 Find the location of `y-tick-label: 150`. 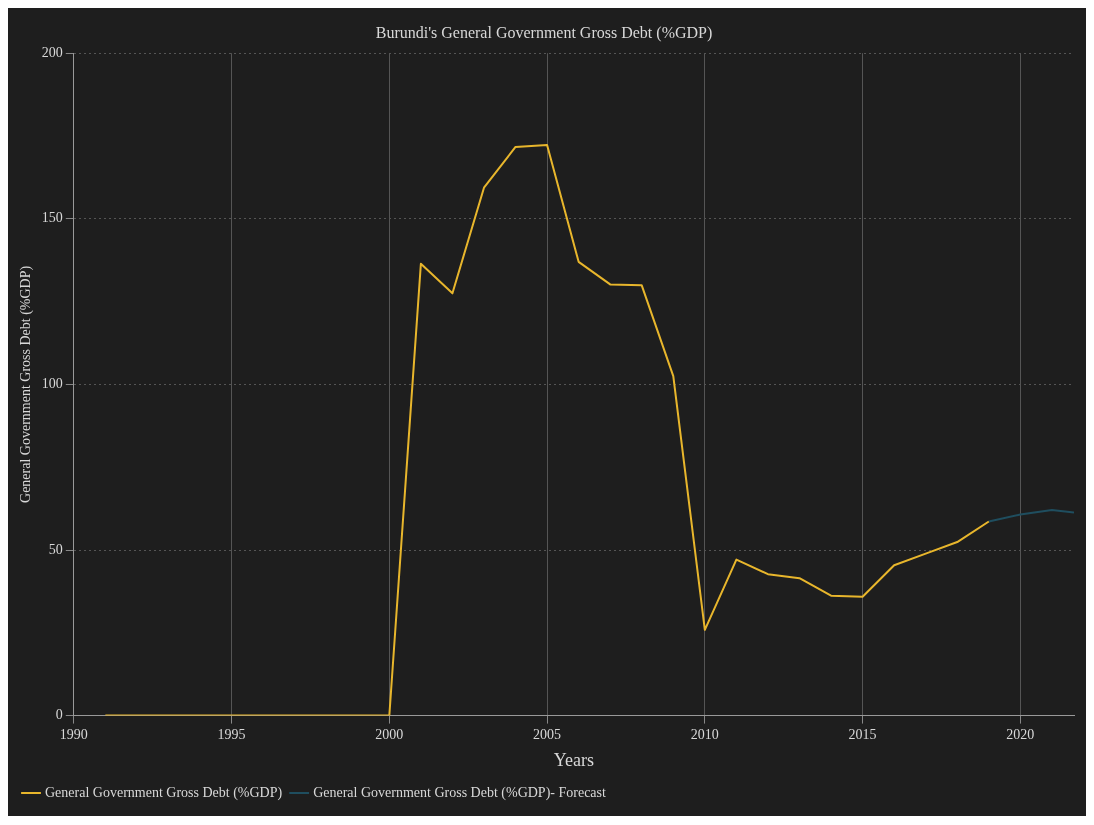

y-tick-label: 150 is located at coordinates (52, 218).